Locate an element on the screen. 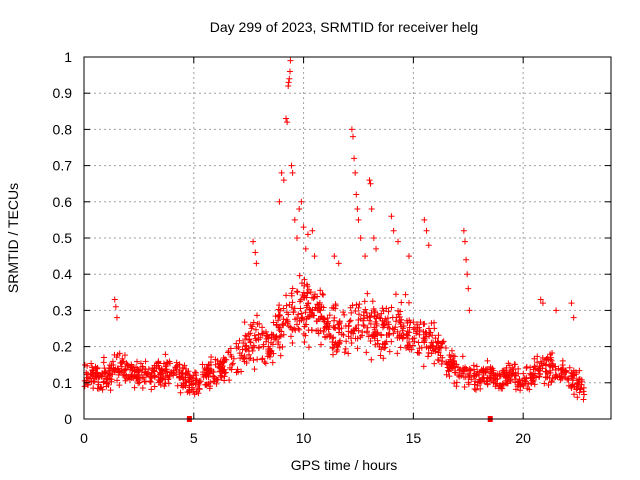 The height and width of the screenshot is (480, 640). y-tick-label: 0.9 is located at coordinates (63, 93).